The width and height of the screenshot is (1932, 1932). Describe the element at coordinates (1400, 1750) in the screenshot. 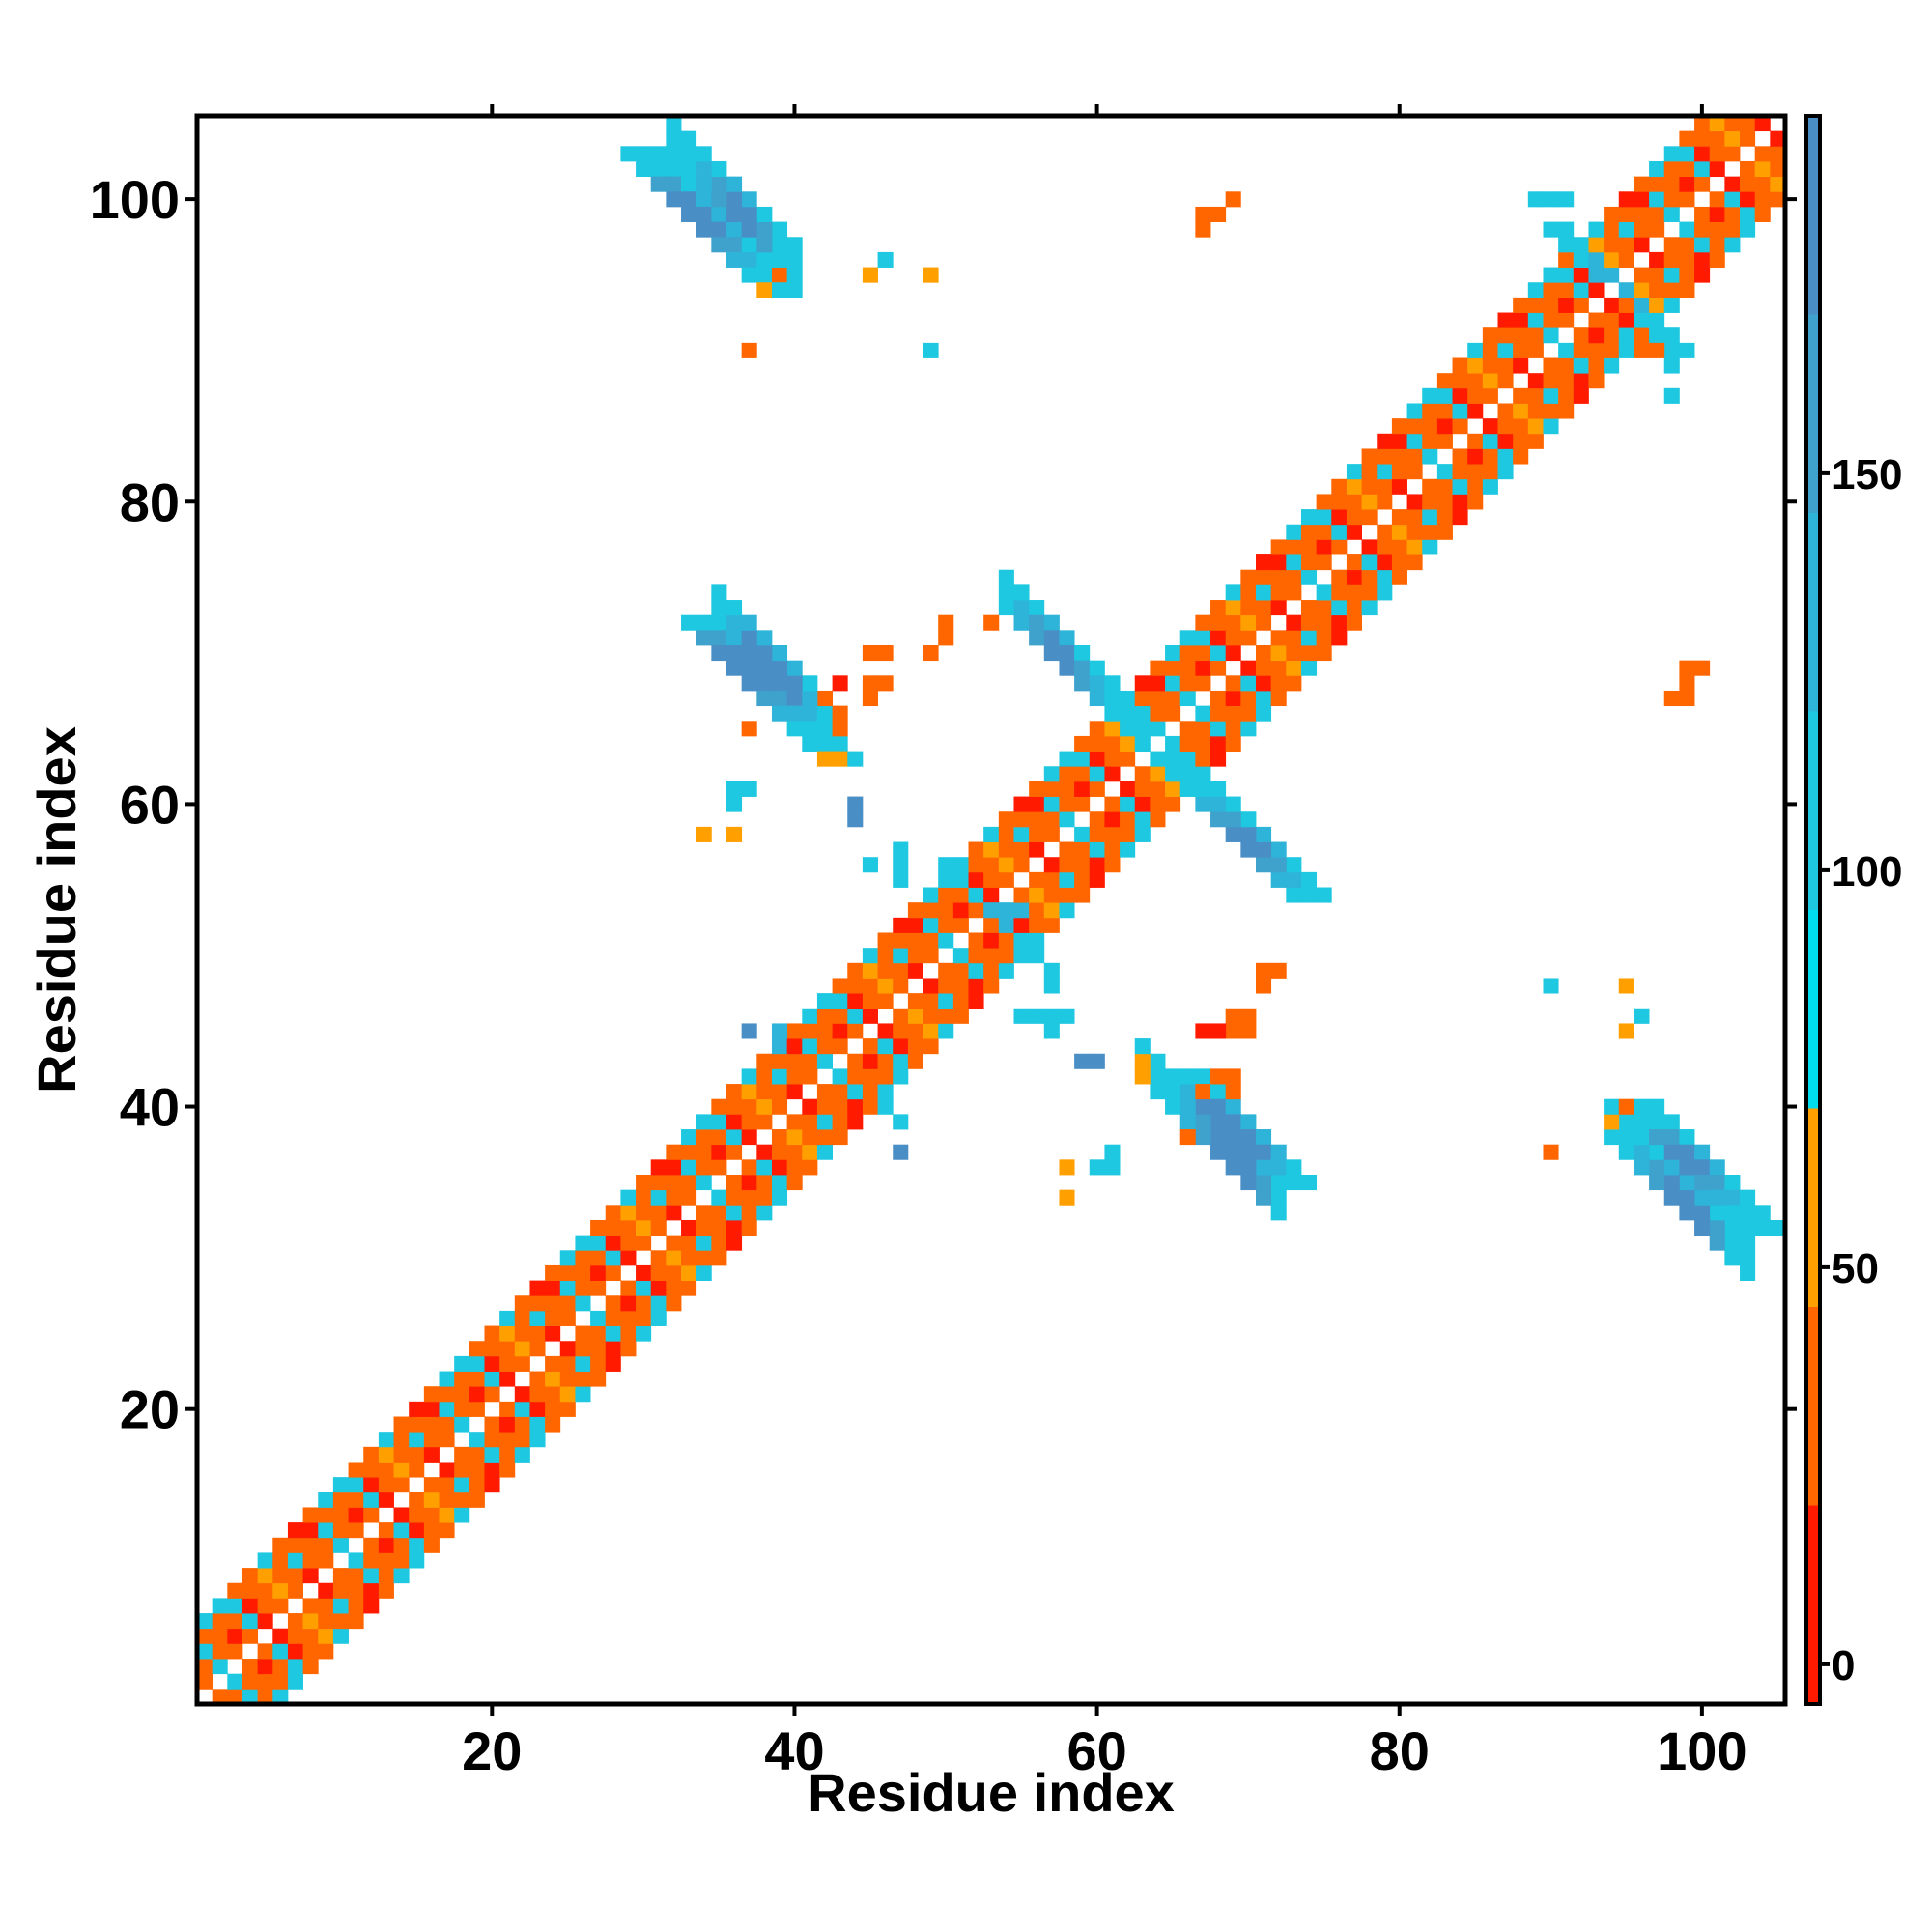

I see `x-tick-label: 80` at that location.